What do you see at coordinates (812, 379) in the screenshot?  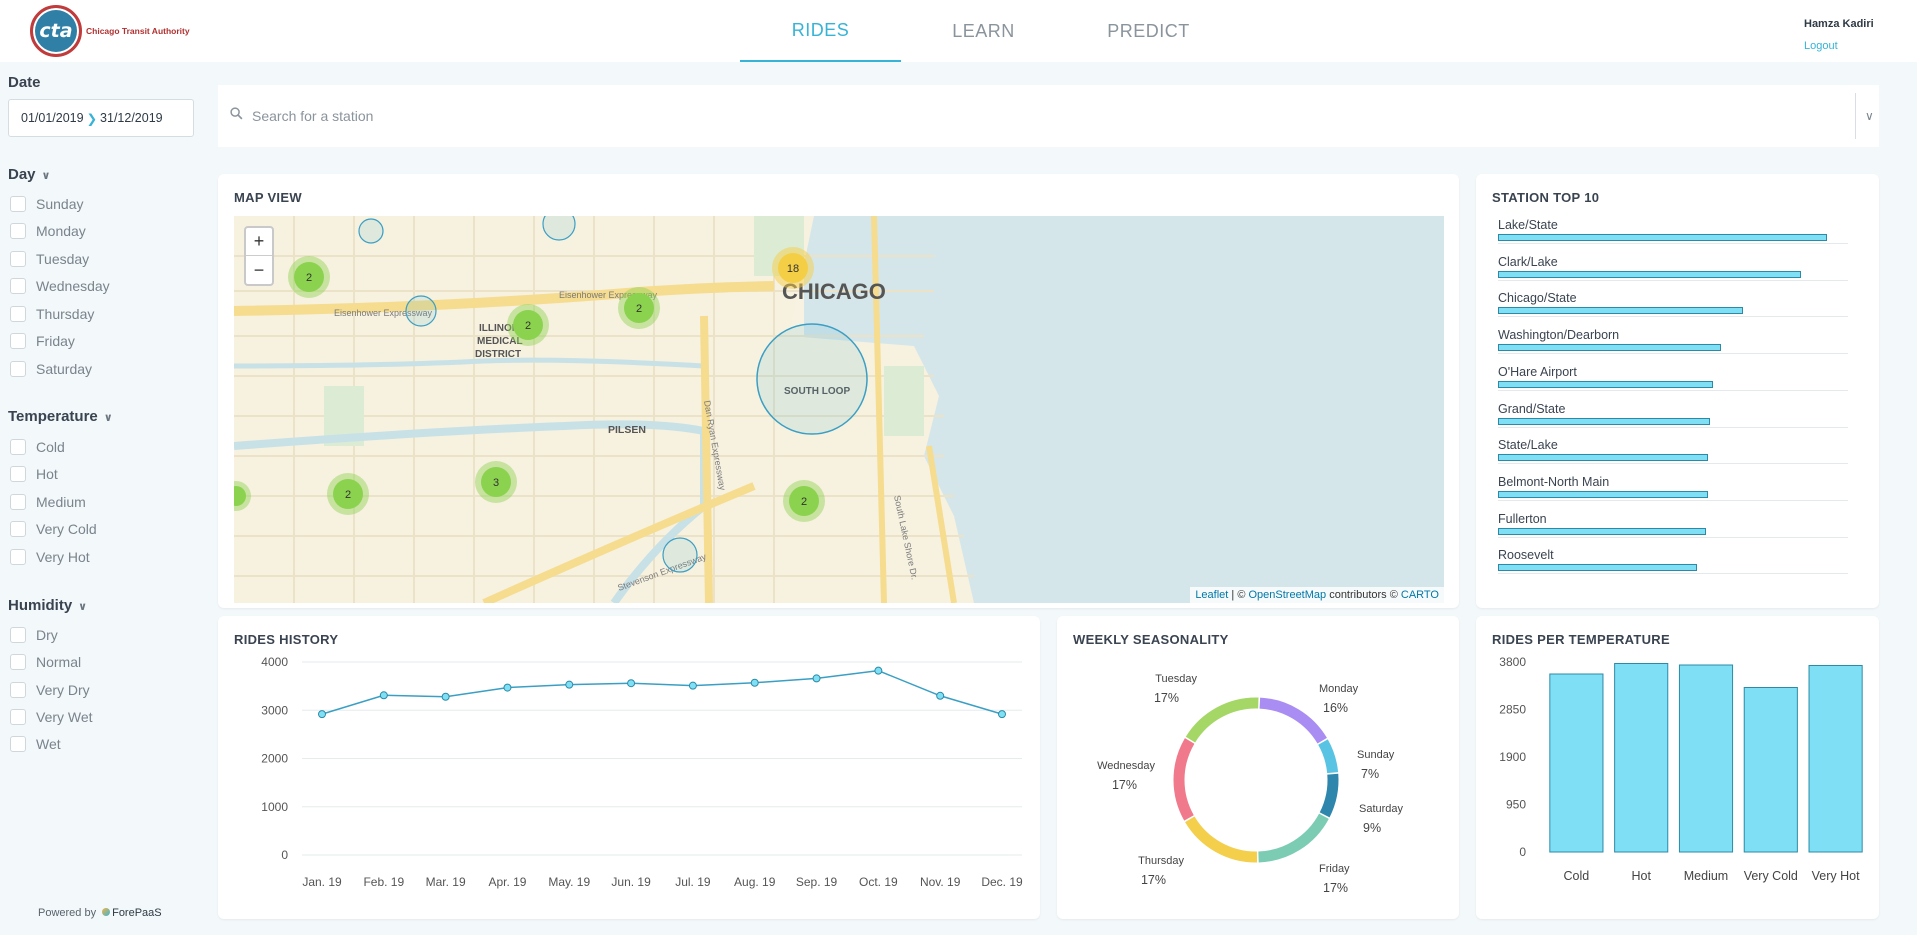 I see `station-marker-large` at bounding box center [812, 379].